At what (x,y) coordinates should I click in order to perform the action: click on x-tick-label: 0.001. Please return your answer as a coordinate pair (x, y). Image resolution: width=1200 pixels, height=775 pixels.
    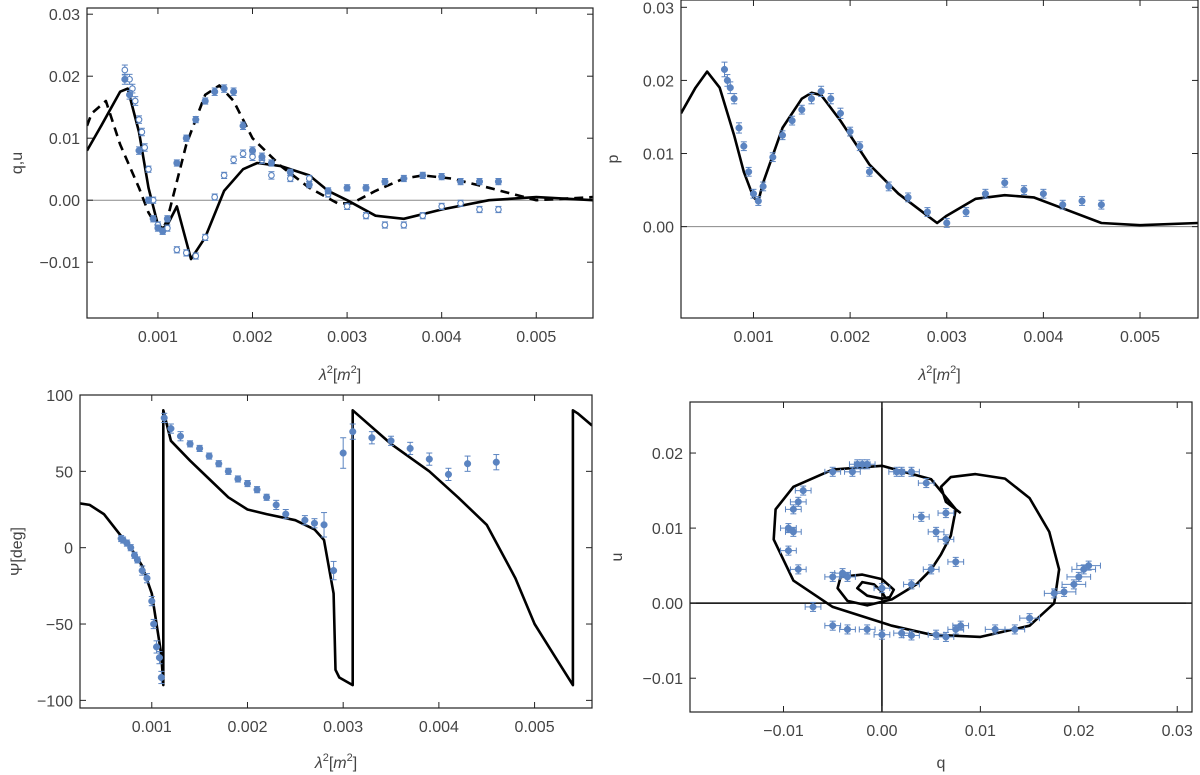
    Looking at the image, I should click on (158, 337).